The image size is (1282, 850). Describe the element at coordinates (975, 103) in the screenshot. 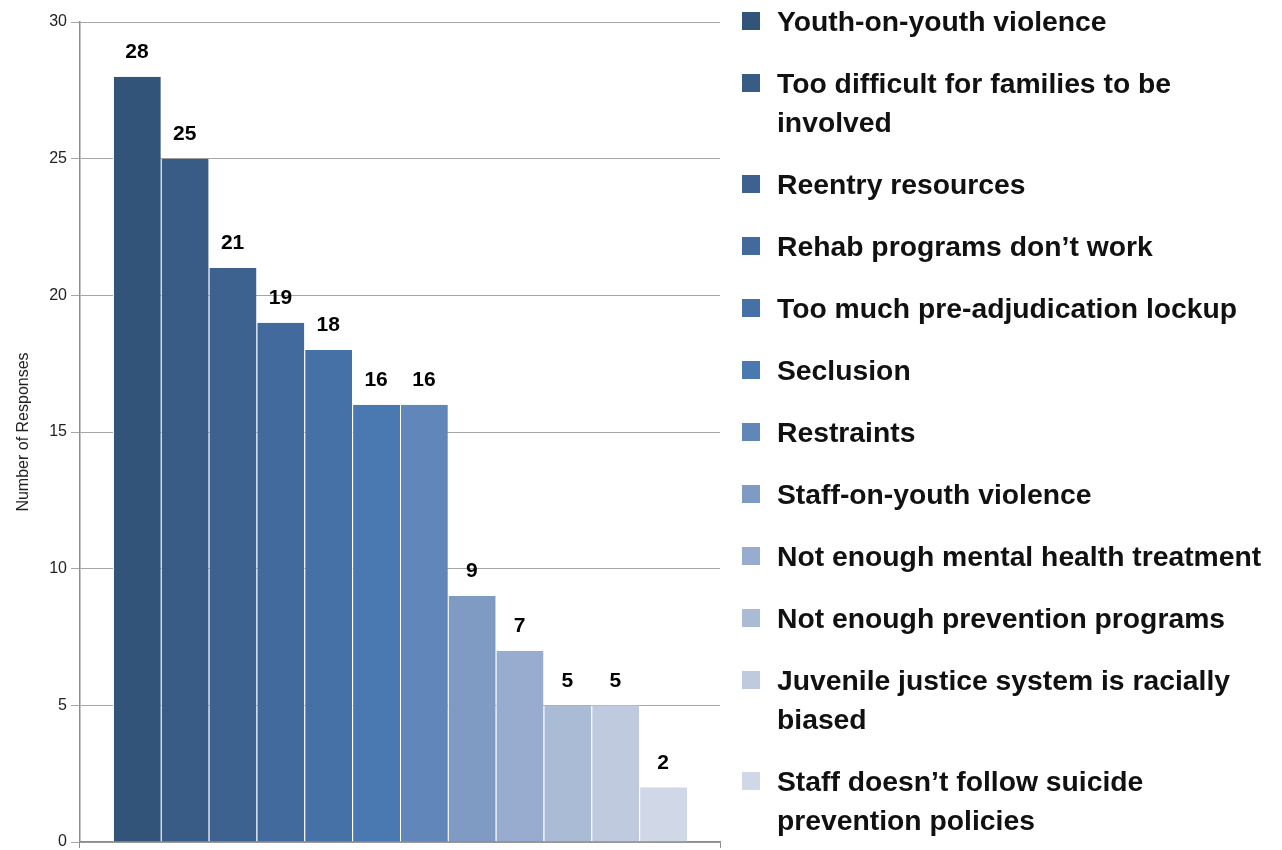

I see `legend-label: Too difficult for families to be involved` at that location.